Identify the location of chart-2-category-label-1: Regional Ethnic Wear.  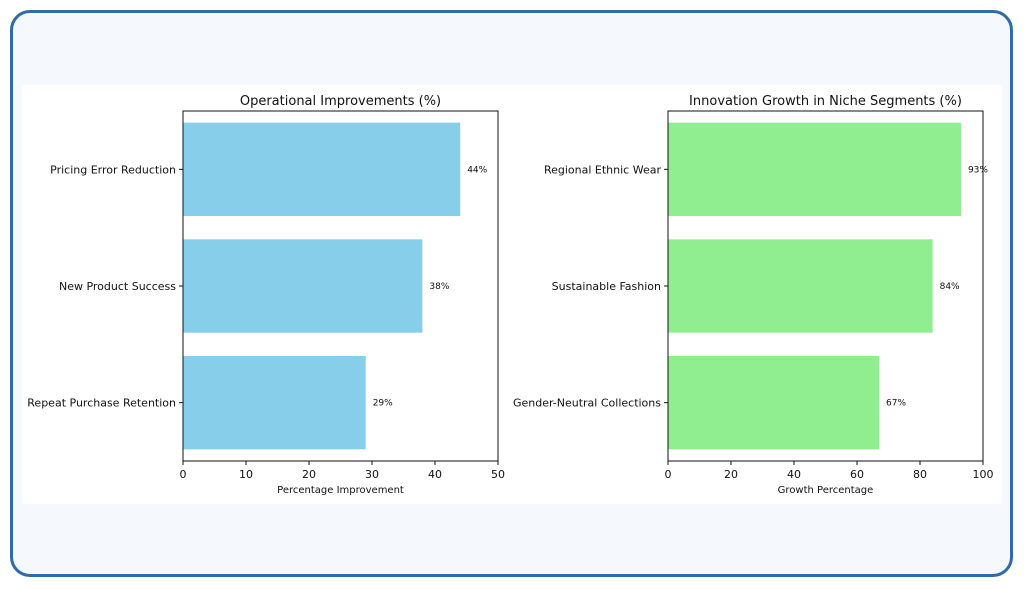
(602, 169).